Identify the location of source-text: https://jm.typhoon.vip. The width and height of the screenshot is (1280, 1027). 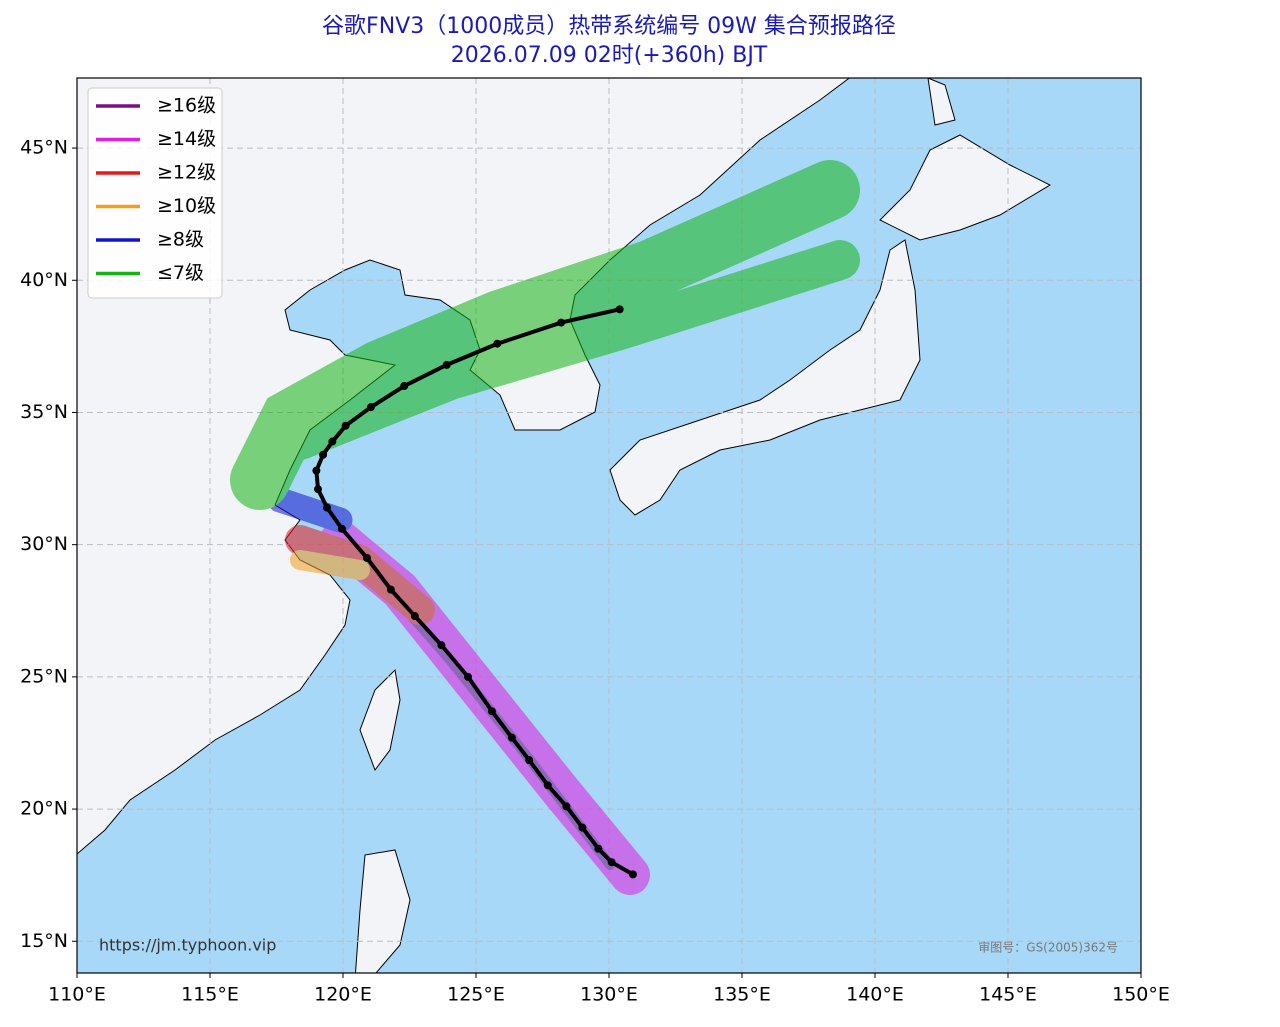
(187, 945).